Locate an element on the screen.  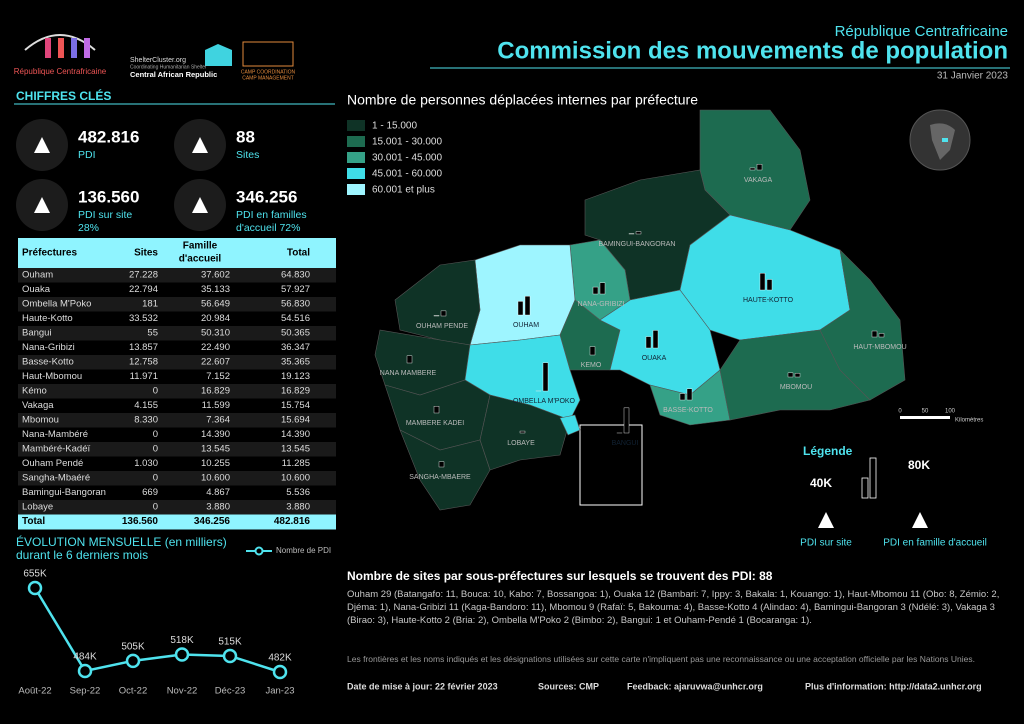
map-region-label: BAMINGUI-BANGORAN is located at coordinates (636, 244).